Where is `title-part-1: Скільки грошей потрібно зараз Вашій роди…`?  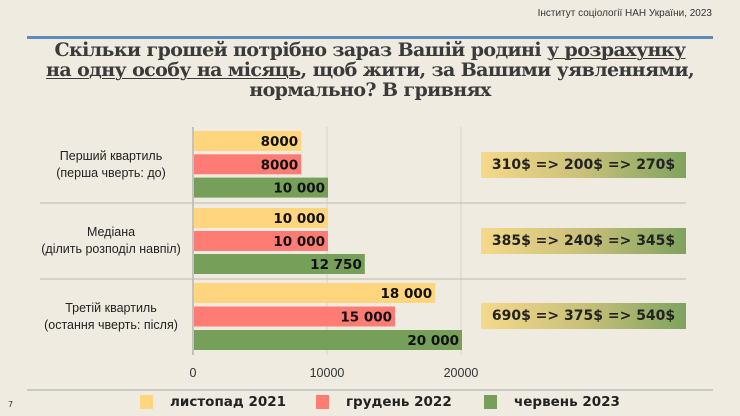 title-part-1: Скільки грошей потрібно зараз Вашій роди… is located at coordinates (300, 50).